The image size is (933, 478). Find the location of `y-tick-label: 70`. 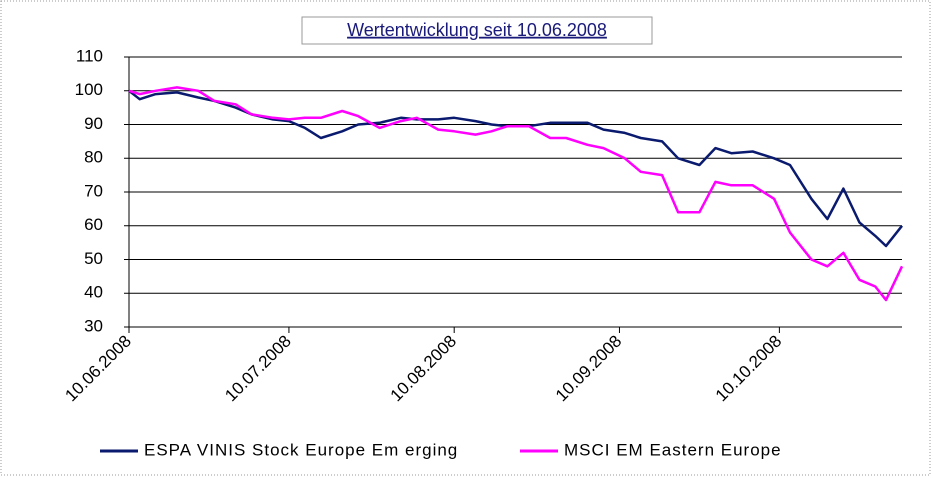

y-tick-label: 70 is located at coordinates (93, 190).